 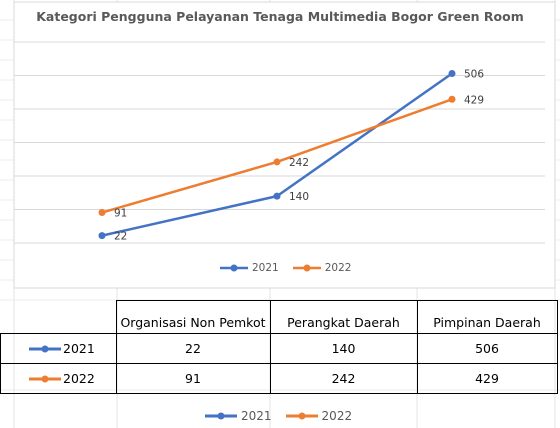 I want to click on table-header: Pimpinan Daerah, so click(x=487, y=317).